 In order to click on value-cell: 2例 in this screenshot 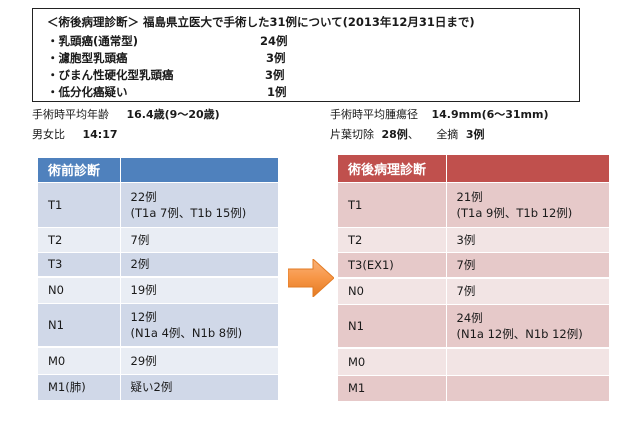, I will do `click(199, 264)`.